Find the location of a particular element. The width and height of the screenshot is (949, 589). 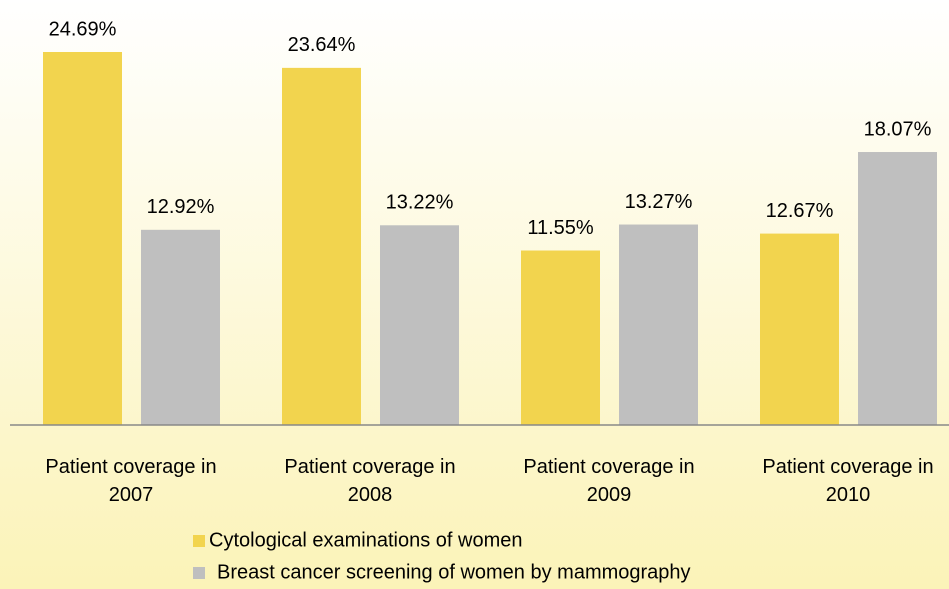

x-tick-label: Patient coverage in 2009 is located at coordinates (608, 481).